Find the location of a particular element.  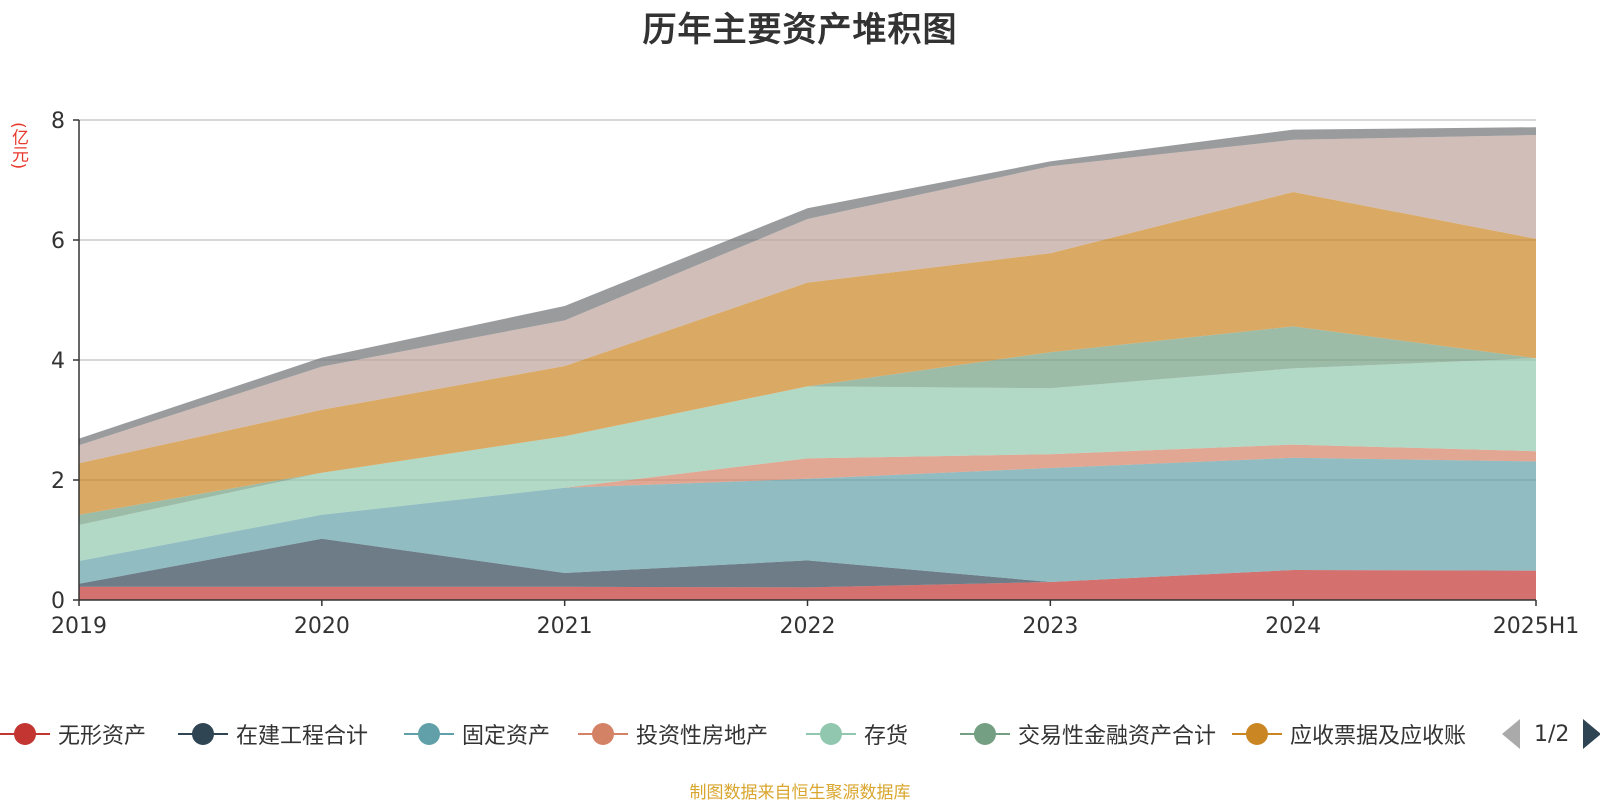

y-tick-label: 8 is located at coordinates (58, 121).